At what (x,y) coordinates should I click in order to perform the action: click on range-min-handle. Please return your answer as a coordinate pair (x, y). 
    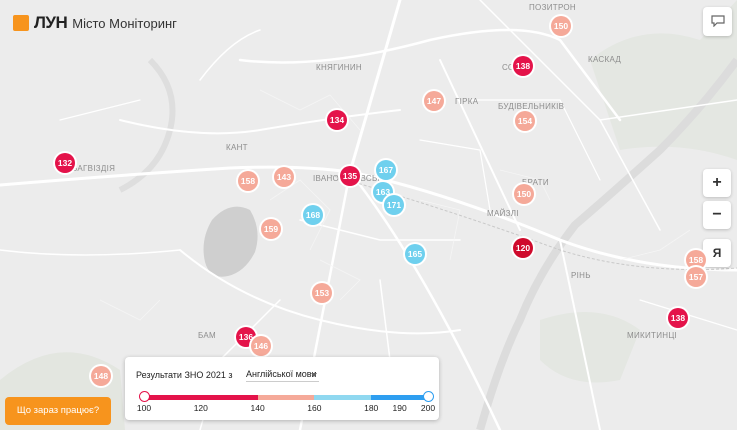
    Looking at the image, I should click on (144, 396).